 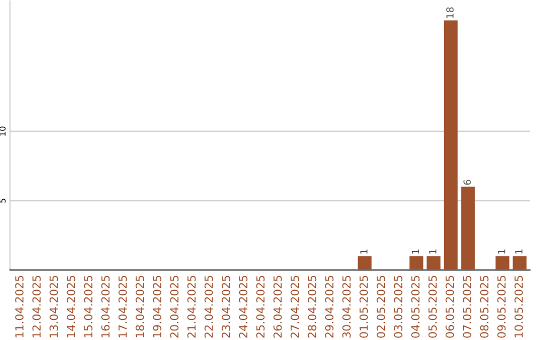 What do you see at coordinates (208, 307) in the screenshot?
I see `x-tick-label: 22.04.2025` at bounding box center [208, 307].